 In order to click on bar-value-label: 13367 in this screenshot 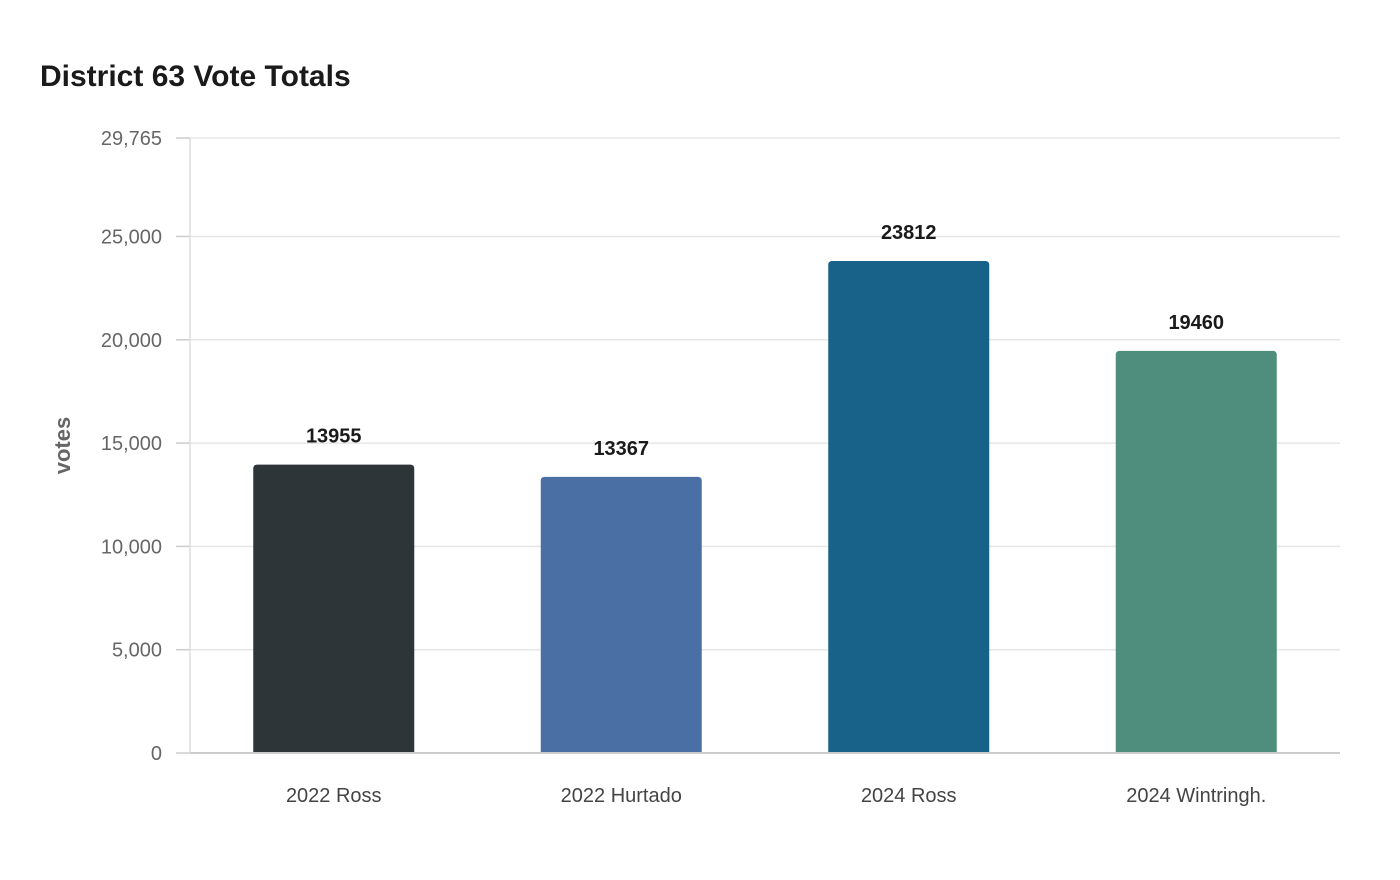, I will do `click(621, 449)`.